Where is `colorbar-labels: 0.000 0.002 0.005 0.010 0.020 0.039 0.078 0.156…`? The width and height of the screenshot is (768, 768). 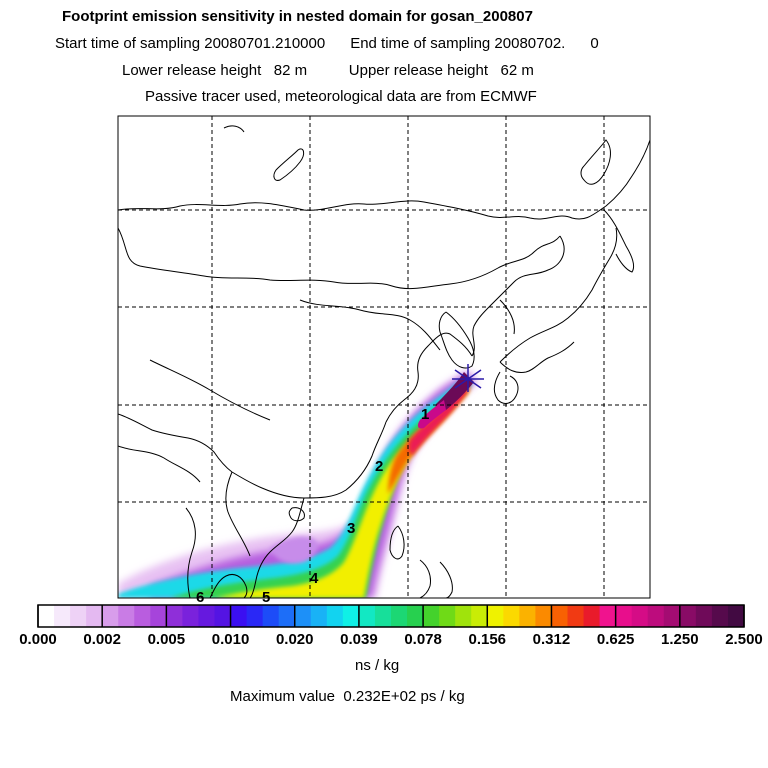
colorbar-labels: 0.000 0.002 0.005 0.010 0.020 0.039 0.078 0.156… is located at coordinates (391, 639).